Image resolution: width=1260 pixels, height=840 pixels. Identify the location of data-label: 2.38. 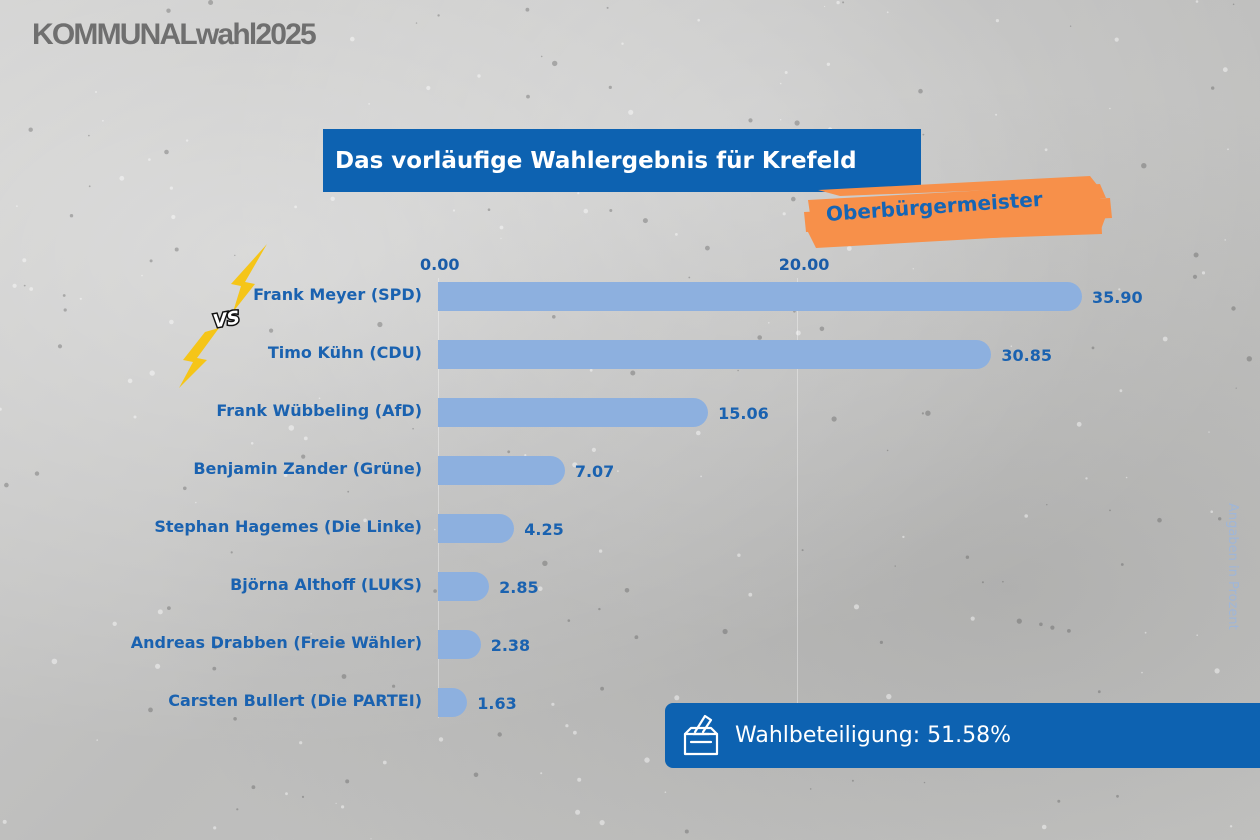
(510, 645).